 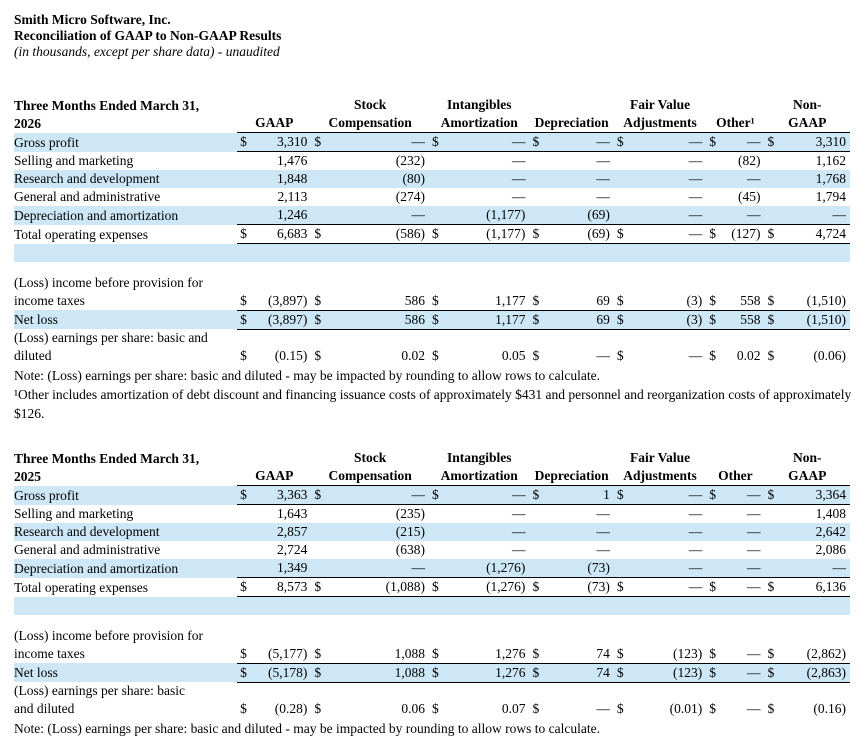 What do you see at coordinates (479, 234) in the screenshot?
I see `cell-value: $ (1,177)` at bounding box center [479, 234].